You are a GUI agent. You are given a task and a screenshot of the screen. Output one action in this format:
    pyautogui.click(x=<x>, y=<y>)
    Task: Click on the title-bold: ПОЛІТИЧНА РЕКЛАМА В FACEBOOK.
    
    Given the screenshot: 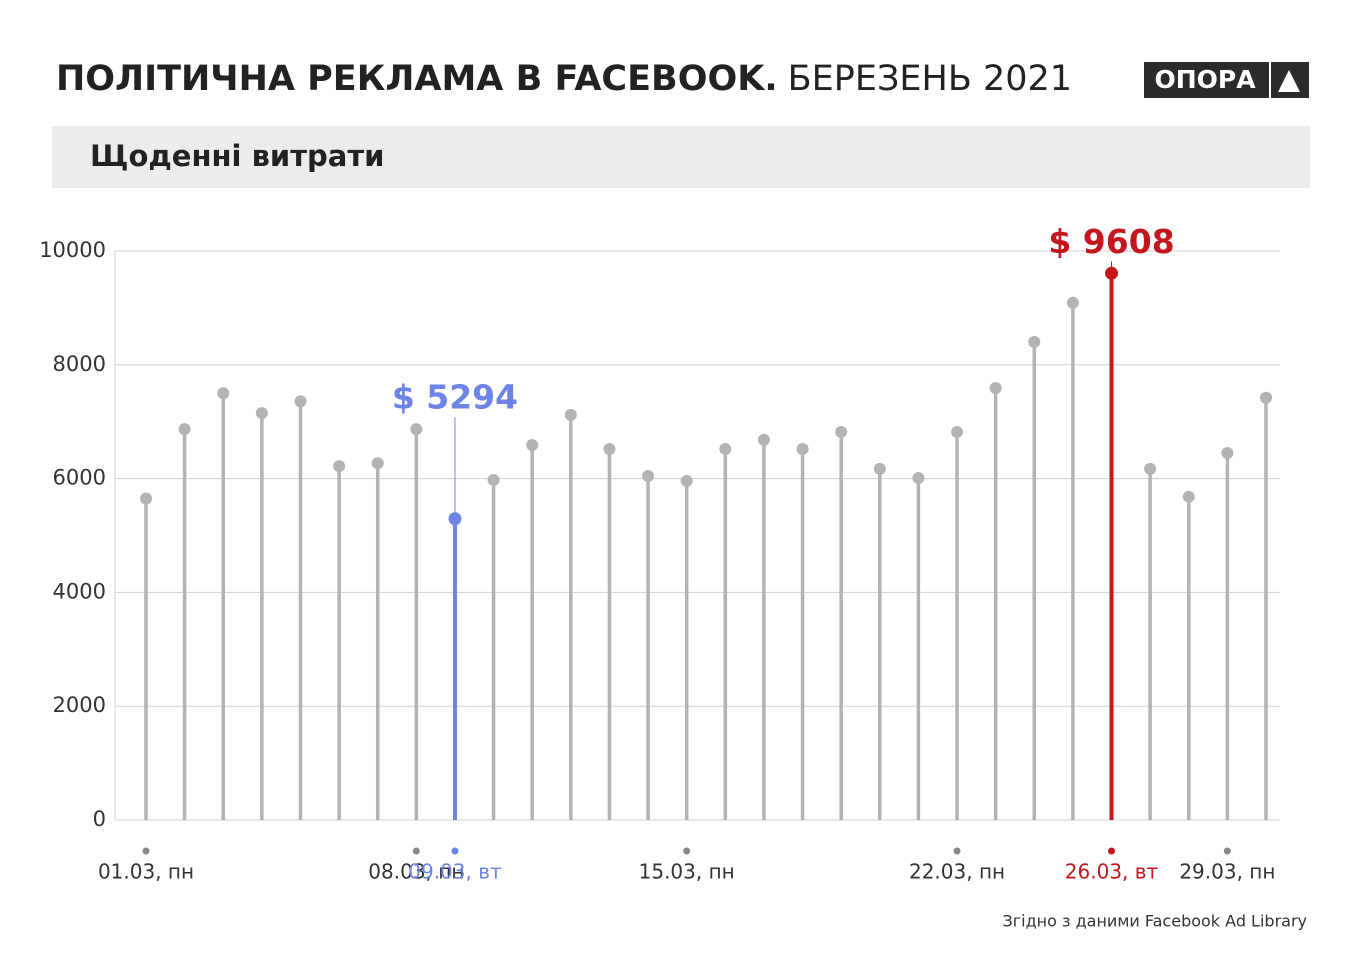 What is the action you would take?
    pyautogui.click(x=417, y=79)
    